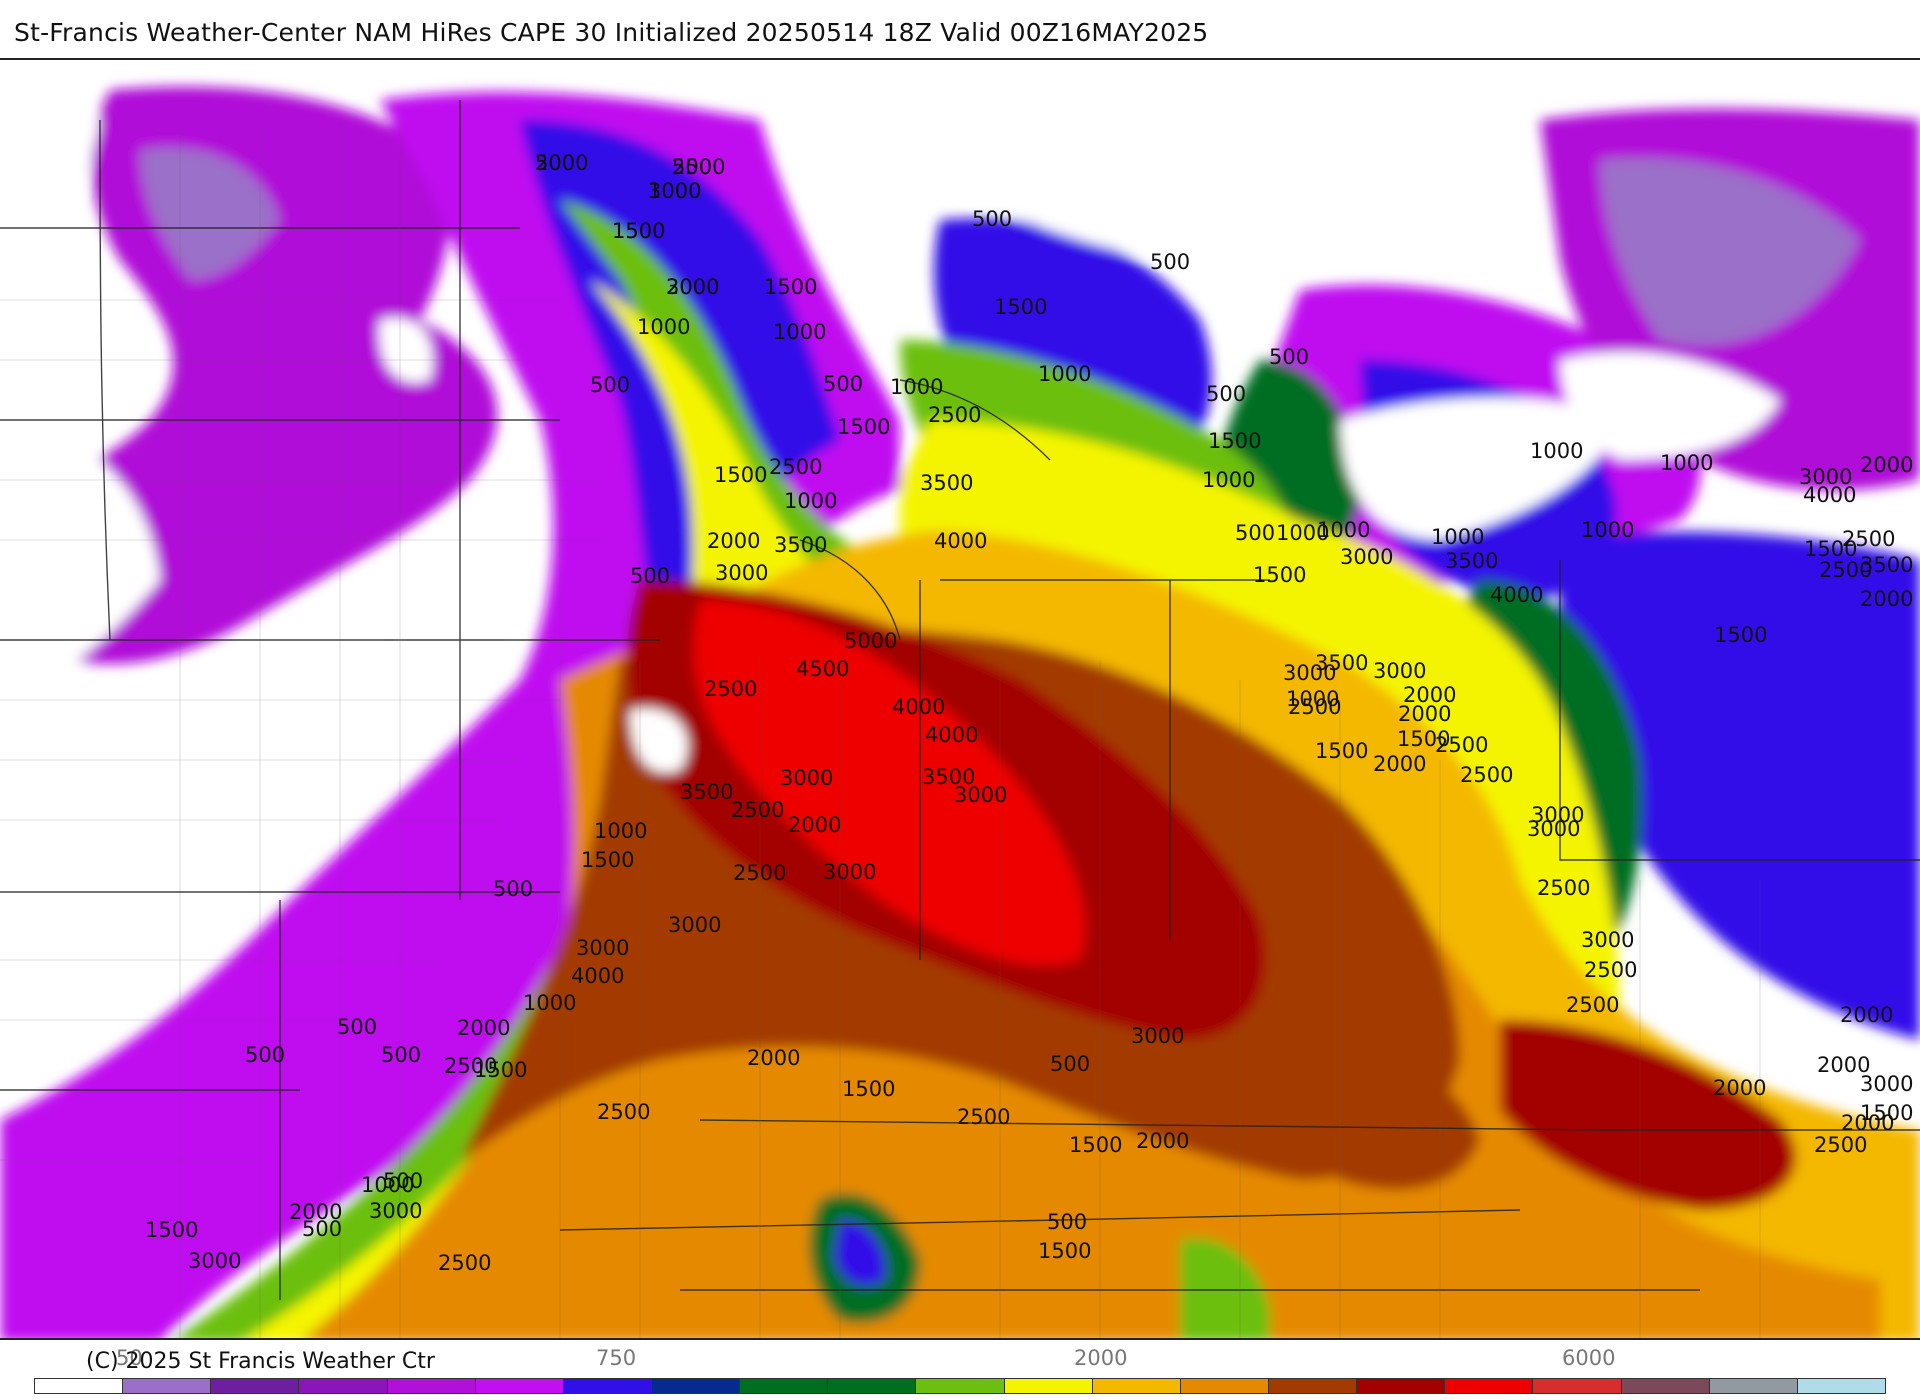 The width and height of the screenshot is (1920, 1400). What do you see at coordinates (260, 1361) in the screenshot?
I see `copyright-notice: (C) 2025 St Francis Weather Ctr` at bounding box center [260, 1361].